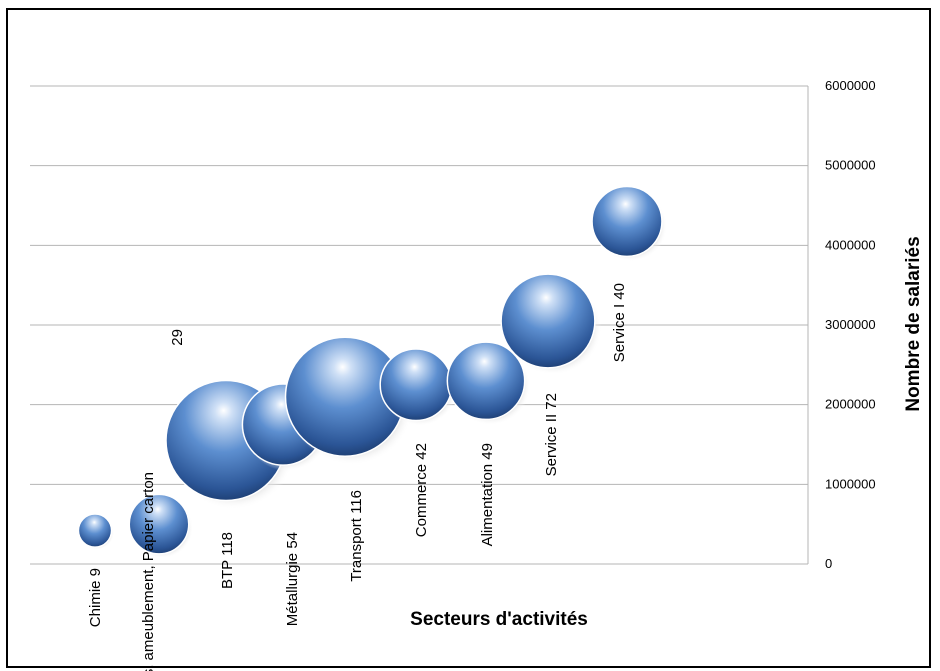 The width and height of the screenshot is (940, 671). I want to click on y-tick-label: 3000000, so click(850, 324).